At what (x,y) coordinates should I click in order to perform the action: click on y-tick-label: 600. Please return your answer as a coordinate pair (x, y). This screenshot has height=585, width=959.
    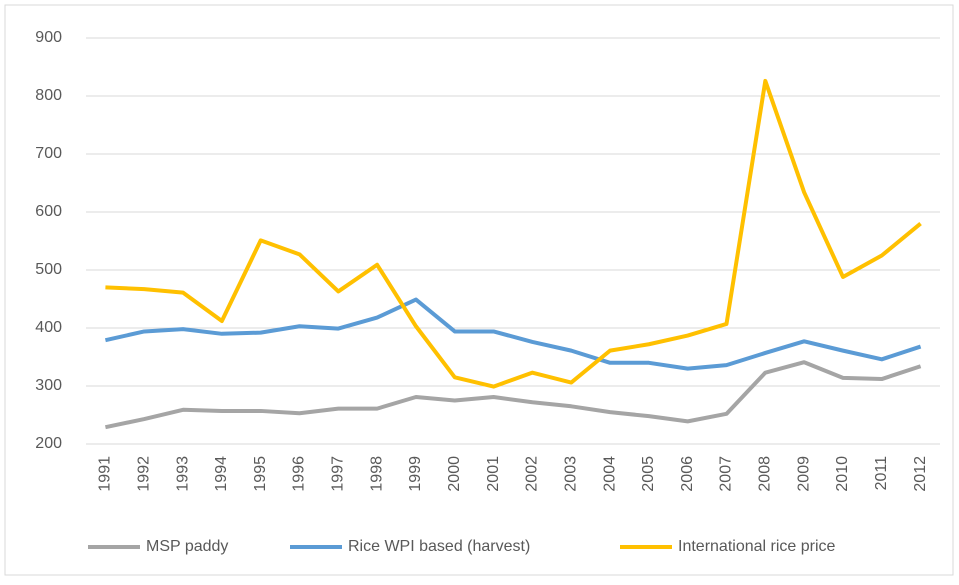
    Looking at the image, I should click on (48, 211).